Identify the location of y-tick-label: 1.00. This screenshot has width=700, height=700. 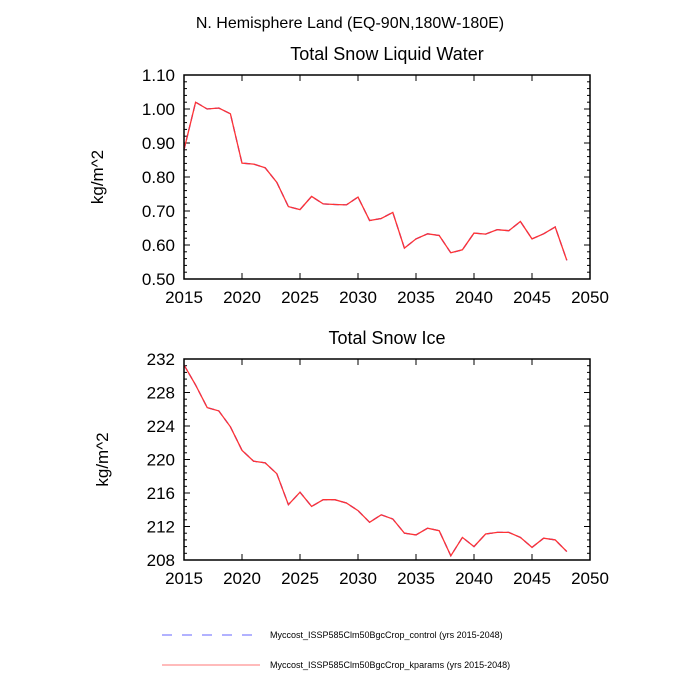
(158, 109).